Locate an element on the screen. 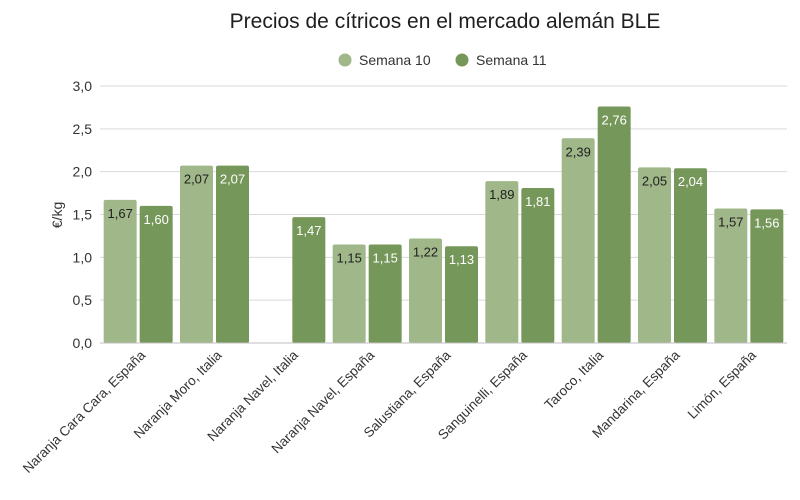 The image size is (800, 500). y-axis-ticks: 0,0 0,5 1,0 1,5 2,0 2,5 3,0 is located at coordinates (83, 214).